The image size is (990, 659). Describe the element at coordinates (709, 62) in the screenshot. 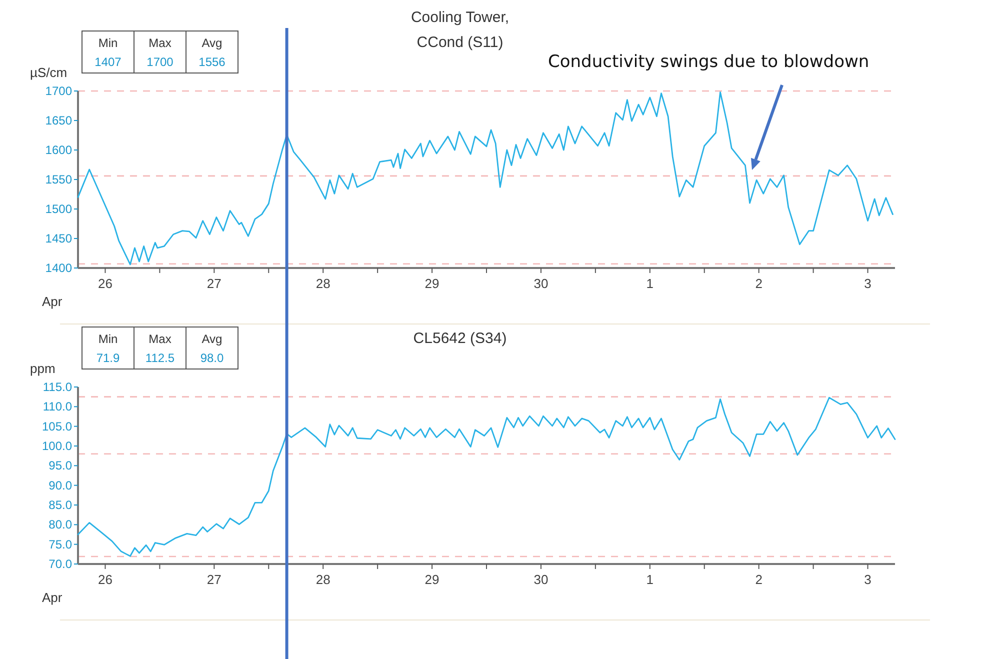

I see `text: Conductivity swings due to blowdown` at that location.